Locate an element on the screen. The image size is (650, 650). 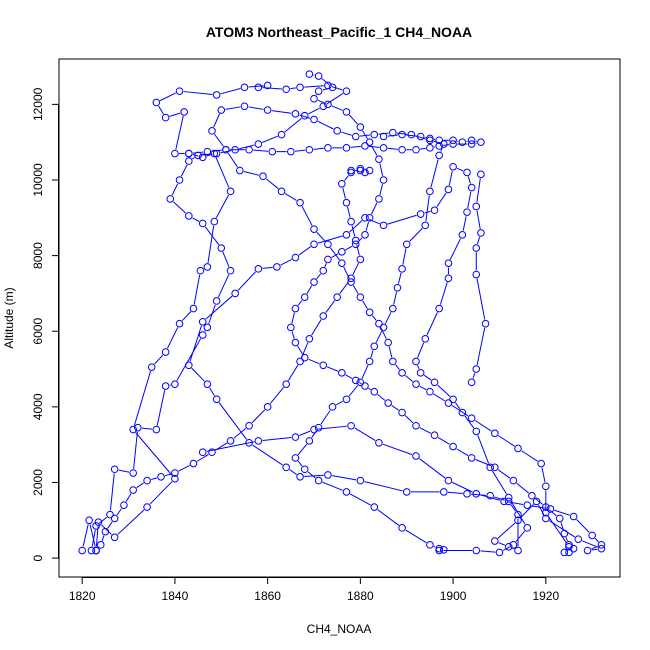
y-tick-label: 6000 is located at coordinates (38, 331).